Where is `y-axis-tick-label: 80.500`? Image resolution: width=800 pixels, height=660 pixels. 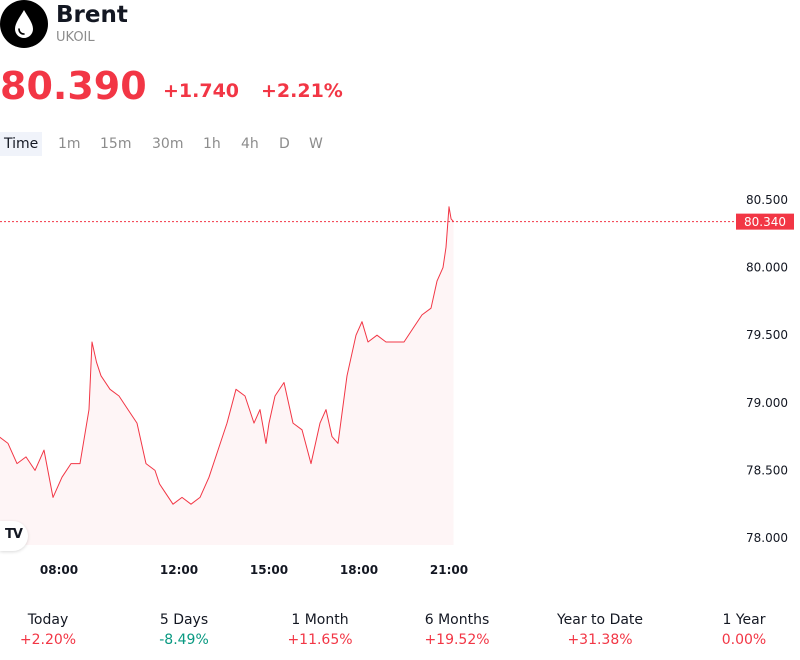
y-axis-tick-label: 80.500 is located at coordinates (767, 200).